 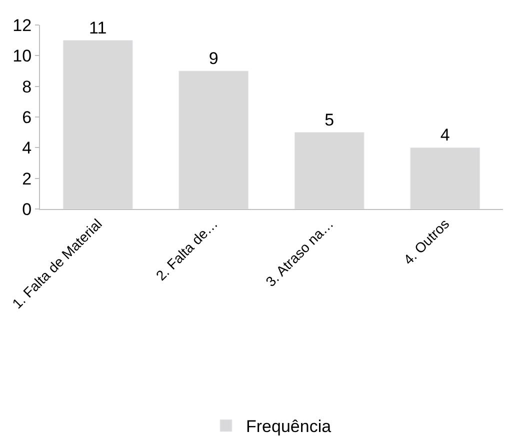 I want to click on y-tick-label: 10, so click(x=22, y=56).